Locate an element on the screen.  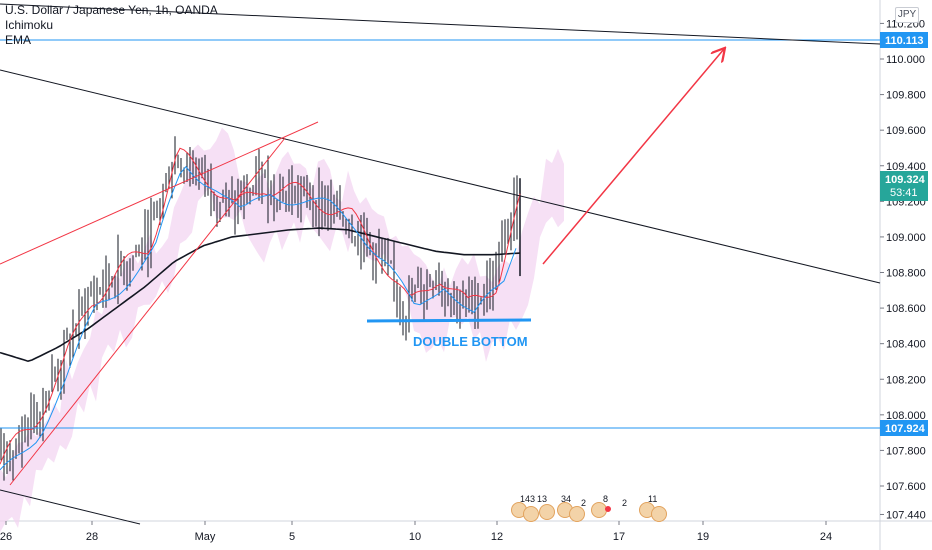
price-tick-label: 109.000 is located at coordinates (906, 238).